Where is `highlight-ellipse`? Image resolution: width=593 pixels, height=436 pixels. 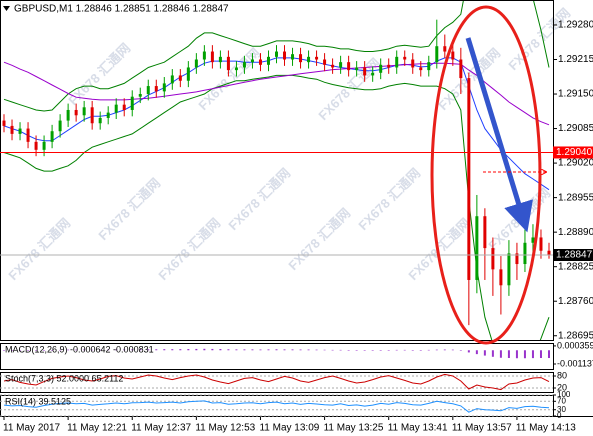
highlight-ellipse is located at coordinates (486, 175).